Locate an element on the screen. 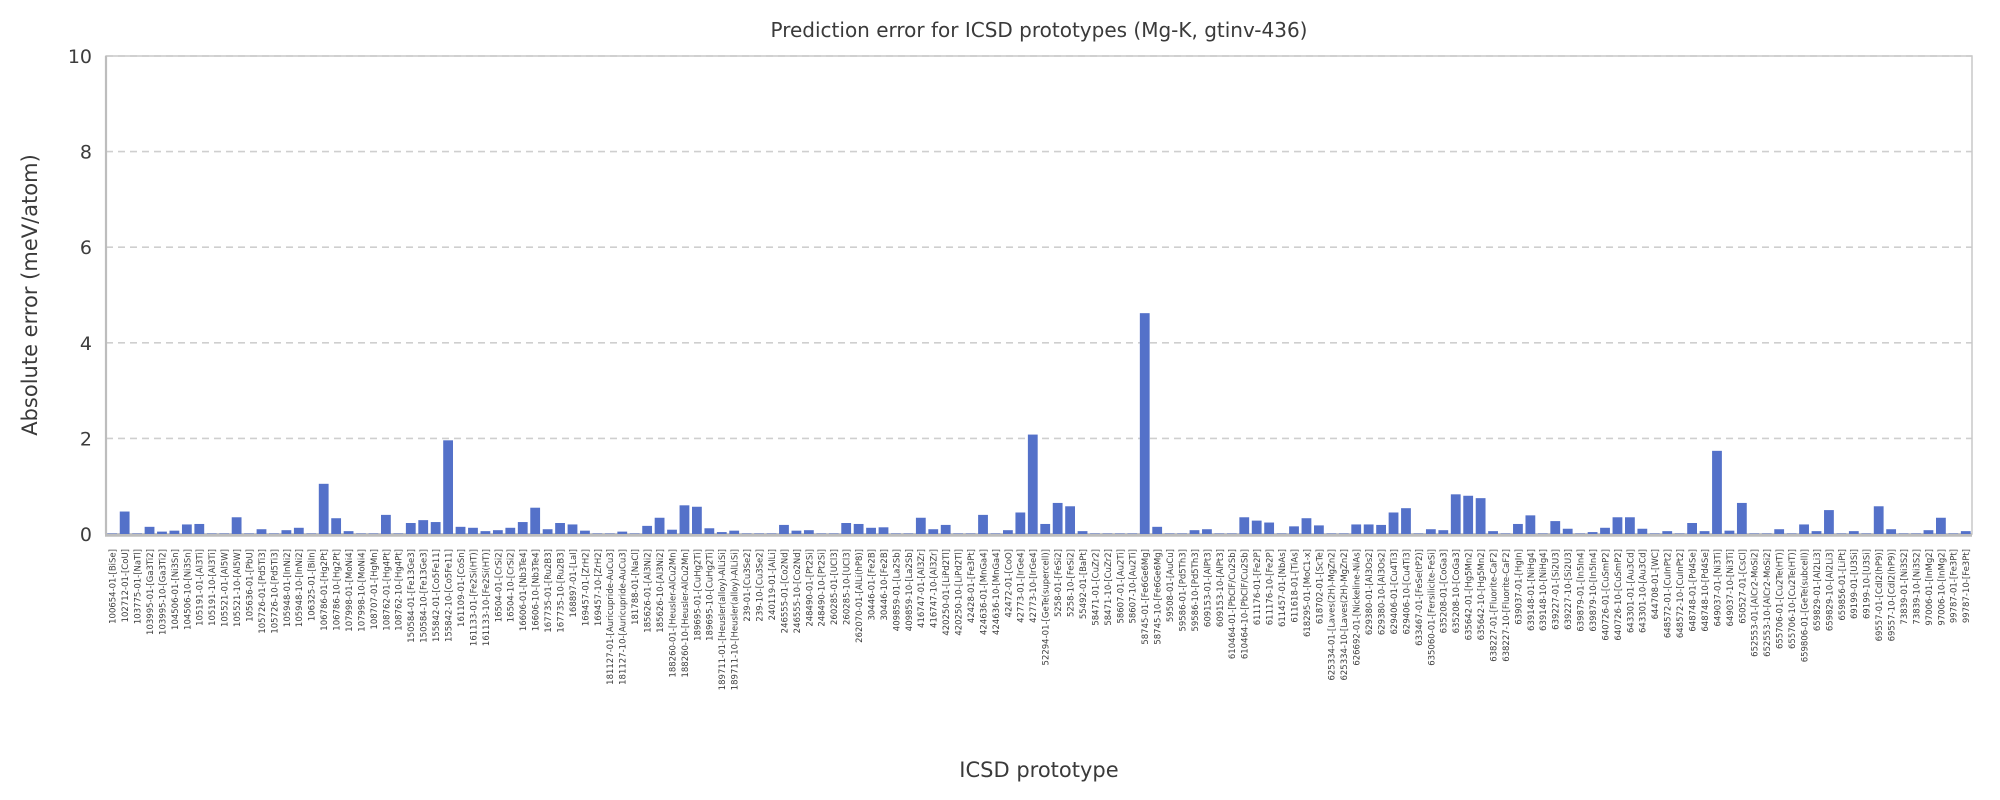 This screenshot has height=800, width=2000. x-tick-label: 100654-01-[BiSe] is located at coordinates (114, 586).